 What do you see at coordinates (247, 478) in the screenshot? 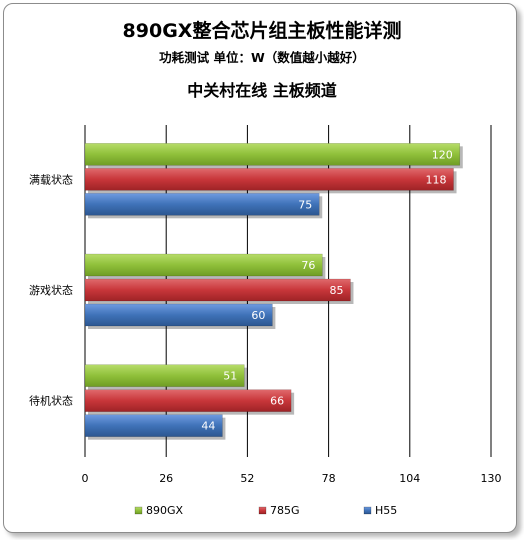
I see `x-tick-label: 52` at bounding box center [247, 478].